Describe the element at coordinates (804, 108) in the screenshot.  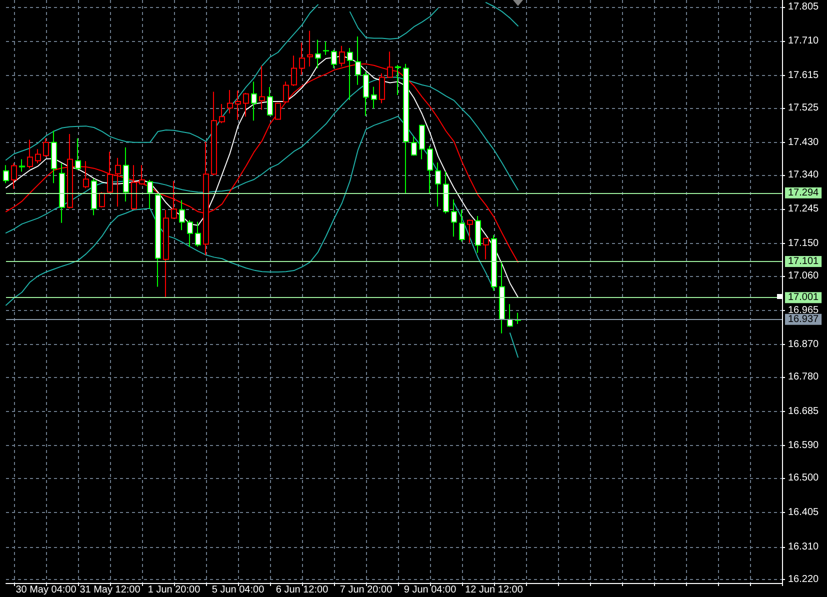
I see `y-tick-label: 17.525` at that location.